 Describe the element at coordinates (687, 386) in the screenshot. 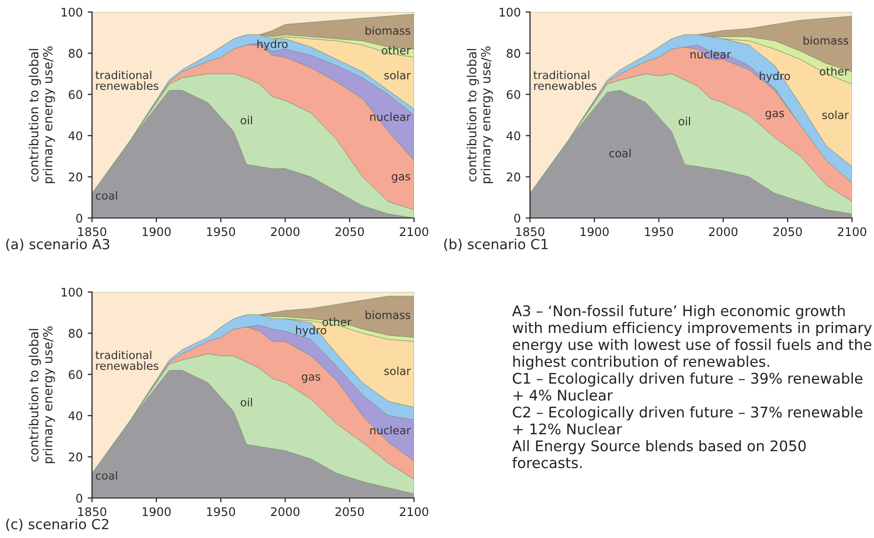

I see `text: C1 – Ecologically driven future – 39% renewable + 4% Nuclear` at that location.